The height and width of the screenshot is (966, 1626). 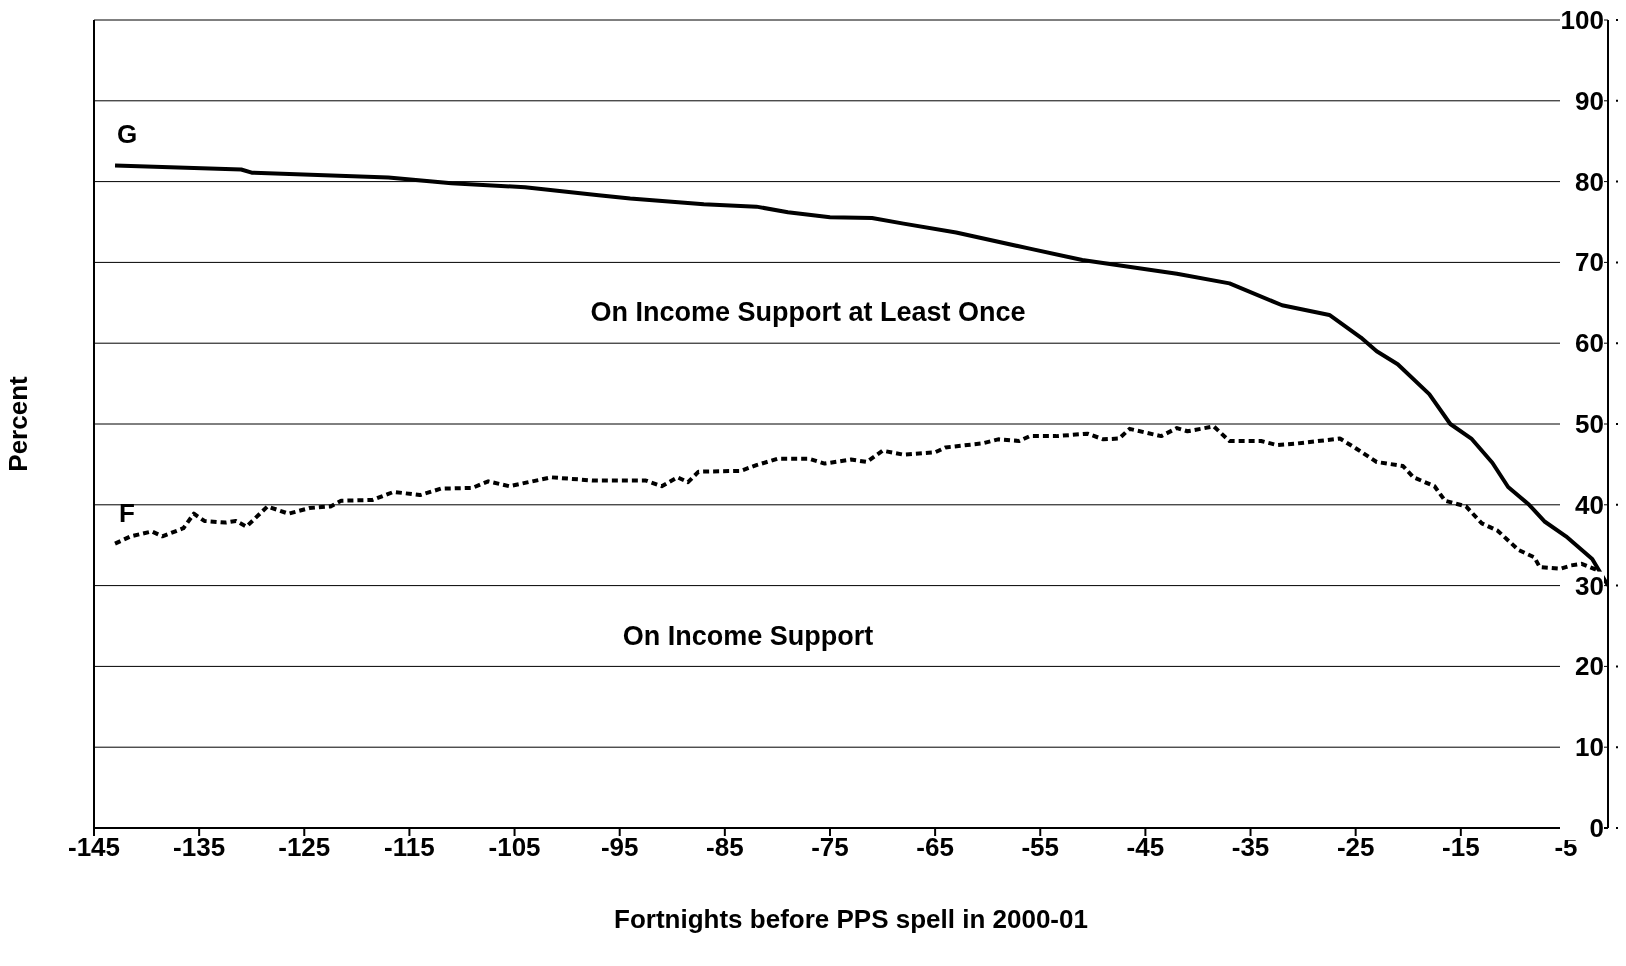 What do you see at coordinates (1596, 828) in the screenshot?
I see `y-tick-label: 0` at bounding box center [1596, 828].